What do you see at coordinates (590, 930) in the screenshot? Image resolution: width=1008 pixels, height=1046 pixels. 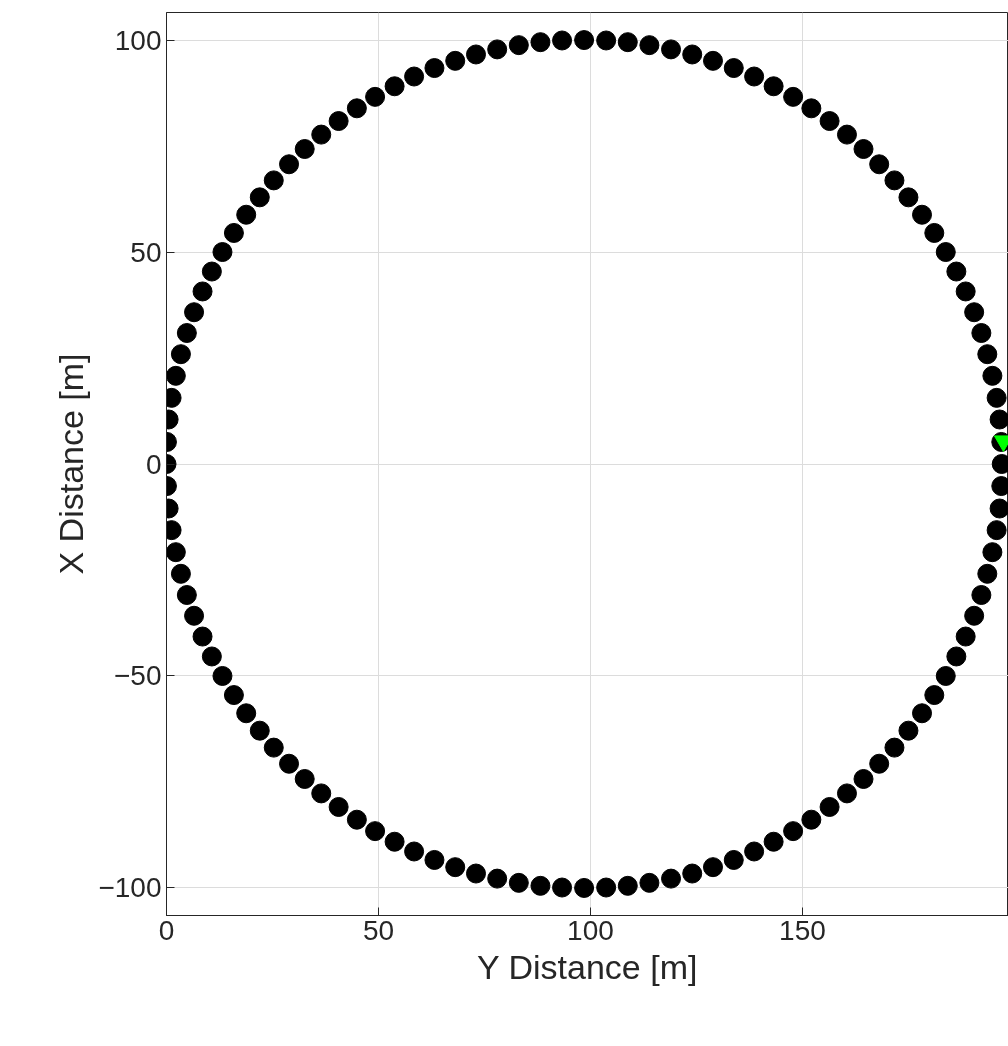 I see `x-tick-label: 100` at bounding box center [590, 930].